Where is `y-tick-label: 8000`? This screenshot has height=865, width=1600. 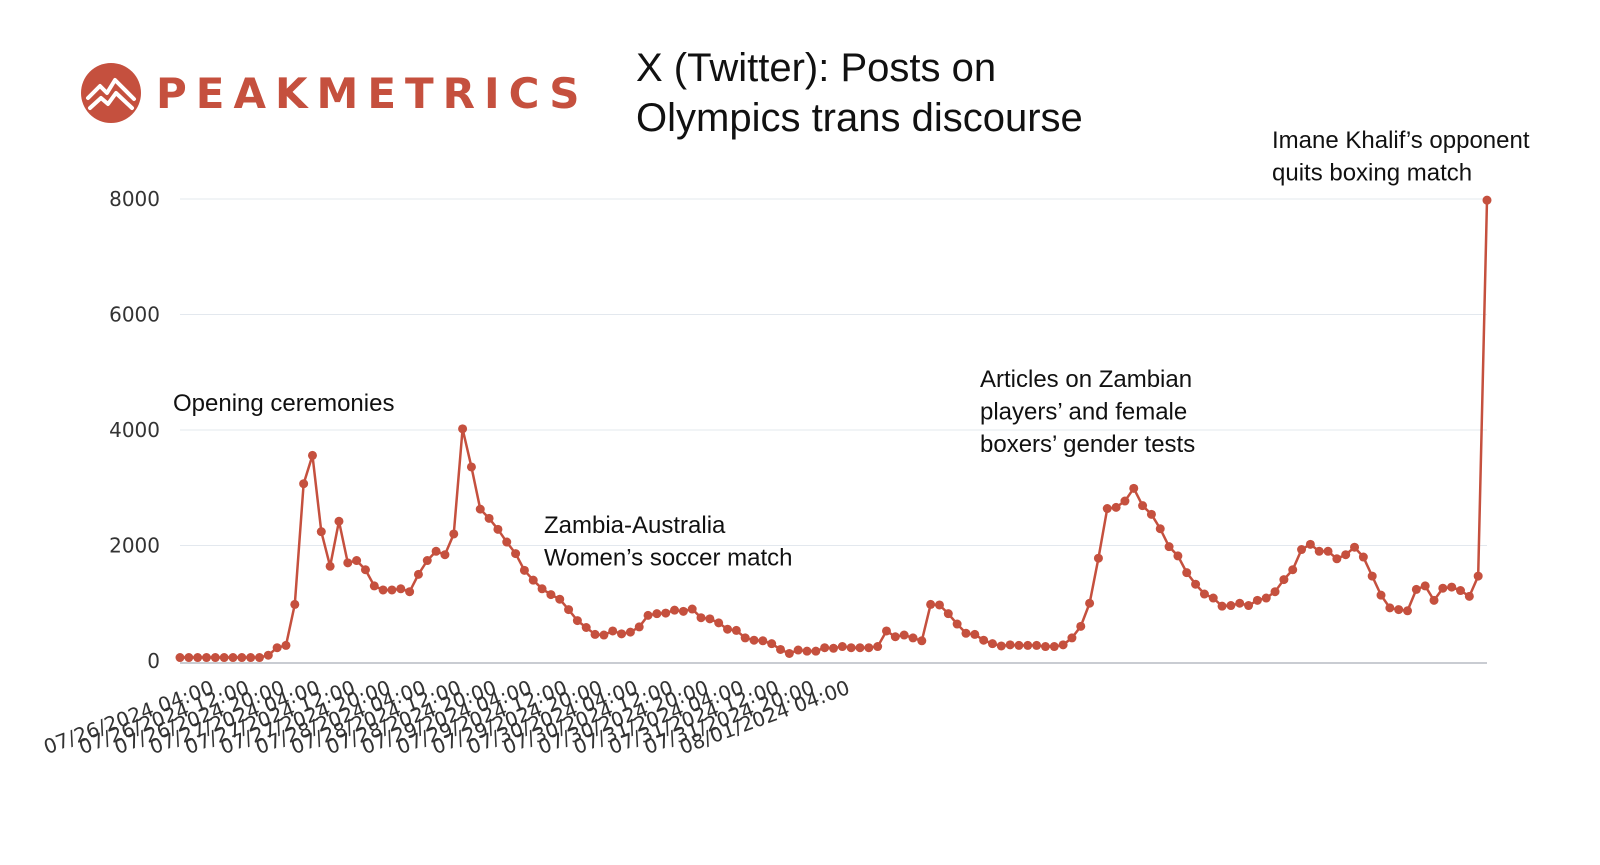
y-tick-label: 8000 is located at coordinates (134, 199).